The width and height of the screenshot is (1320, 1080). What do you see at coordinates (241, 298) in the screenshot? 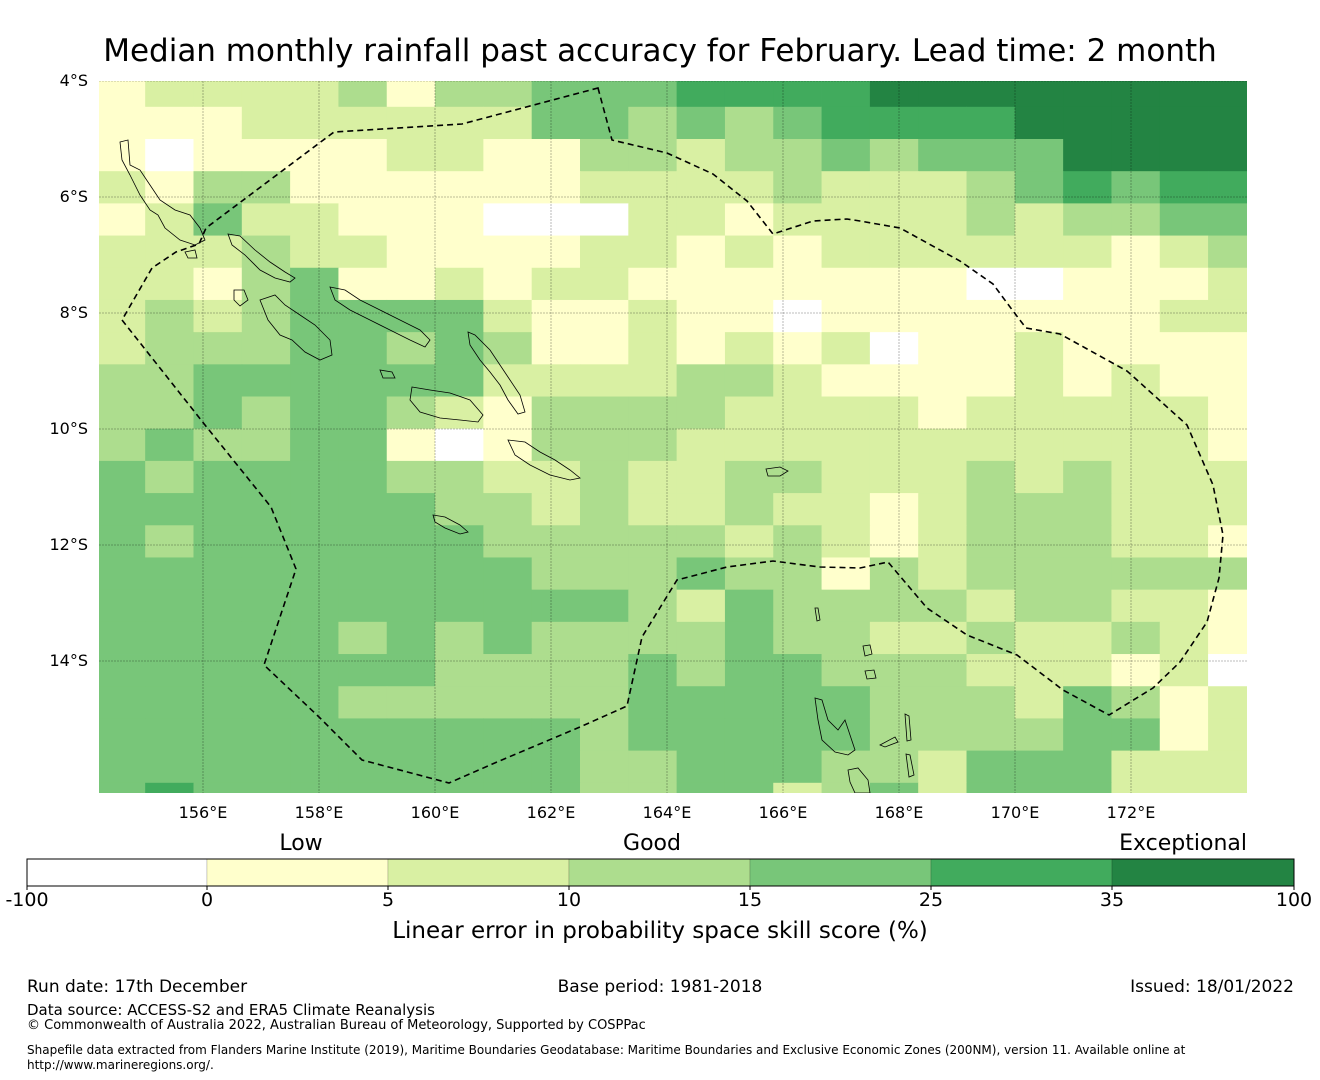
I see `coastline-vella-lavella` at bounding box center [241, 298].